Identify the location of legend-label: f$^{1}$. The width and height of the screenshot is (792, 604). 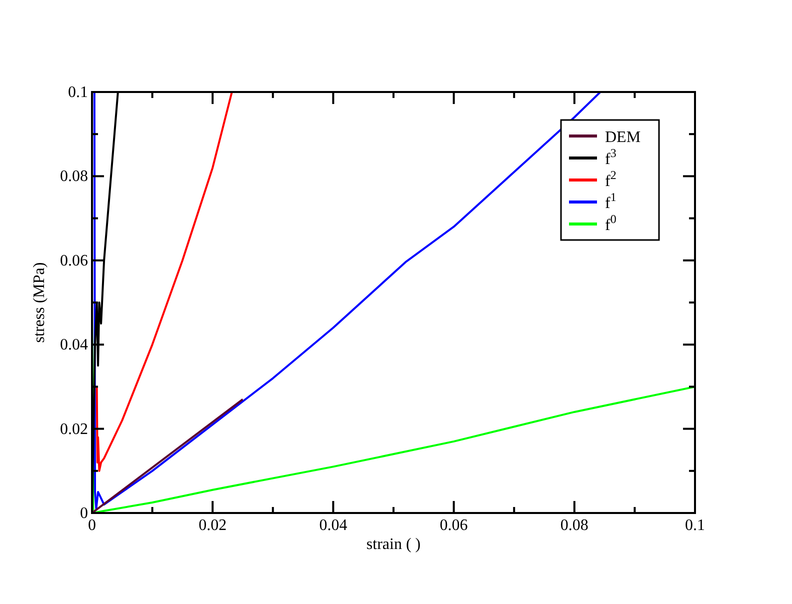
(610, 201).